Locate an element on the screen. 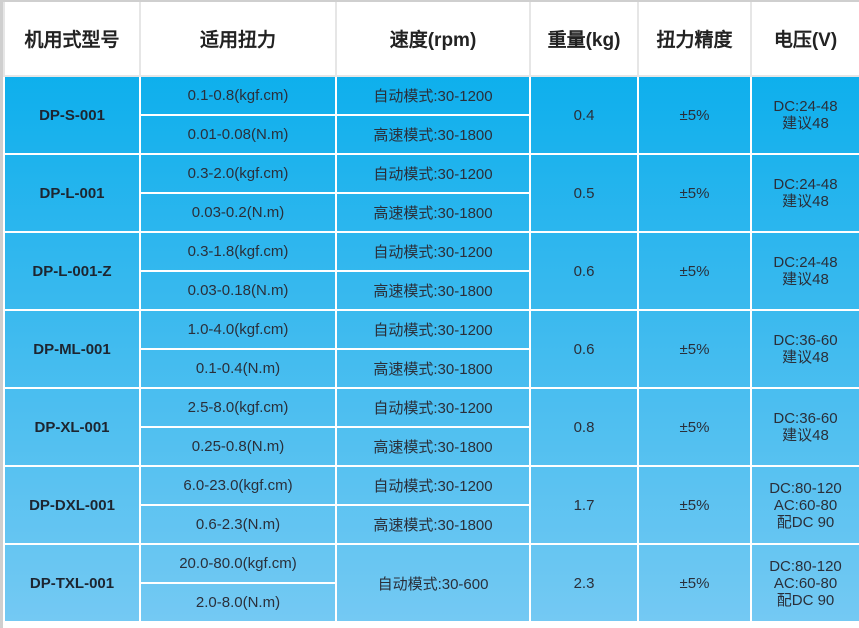 This screenshot has height=628, width=859. column-header: 扭力精度 is located at coordinates (694, 39).